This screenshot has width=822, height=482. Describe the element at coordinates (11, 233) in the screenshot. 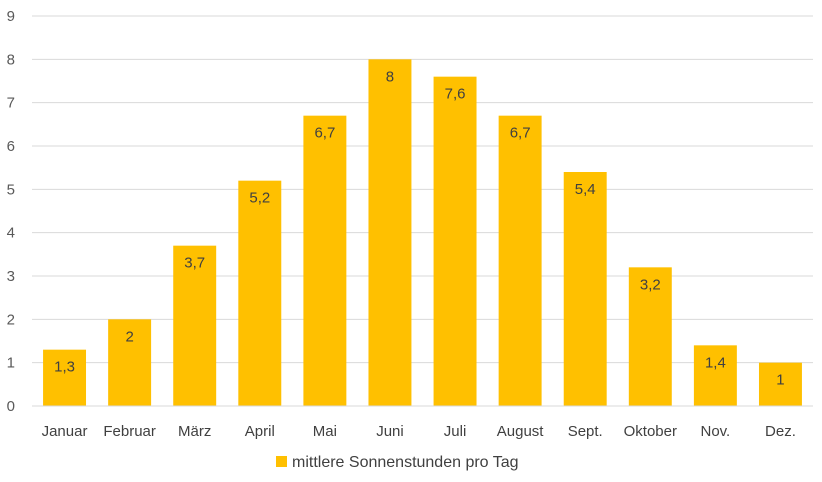

I see `y-tick-label: 4` at that location.